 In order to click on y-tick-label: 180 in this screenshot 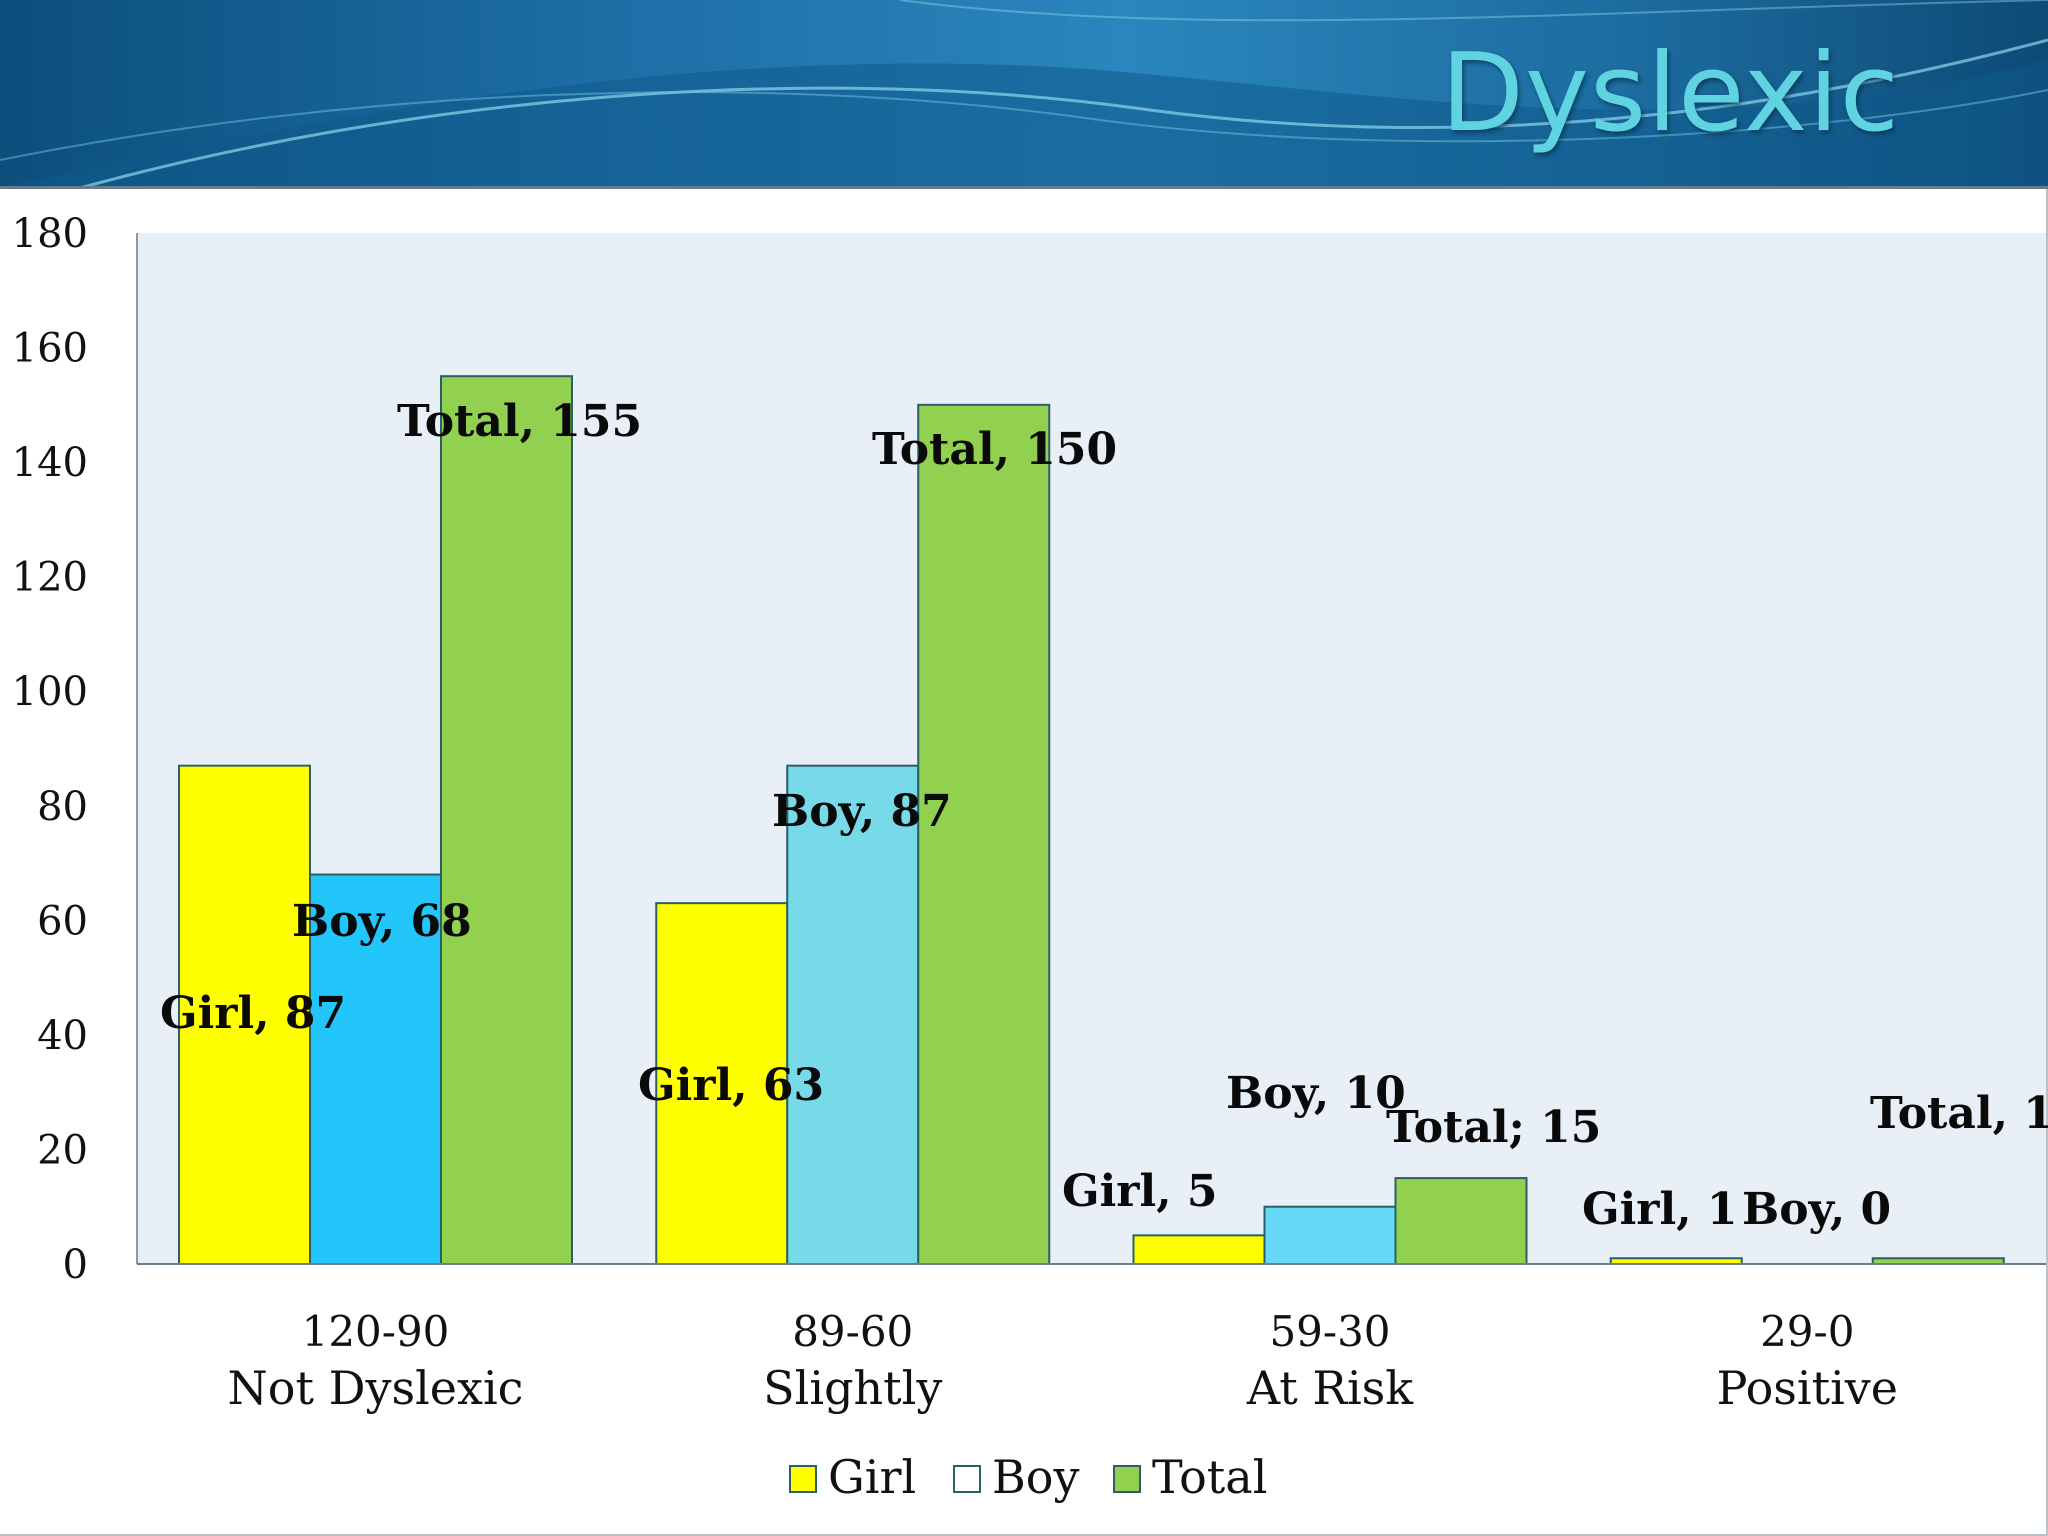, I will do `click(50, 234)`.